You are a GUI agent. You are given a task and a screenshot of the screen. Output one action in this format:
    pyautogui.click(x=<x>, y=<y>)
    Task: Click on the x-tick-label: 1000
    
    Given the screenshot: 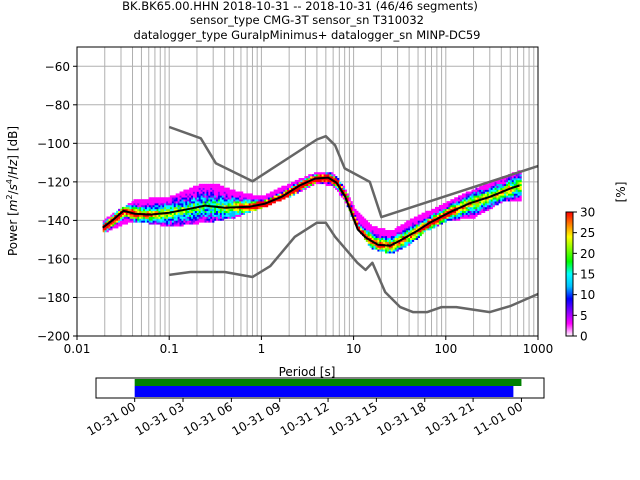 What is the action you would take?
    pyautogui.click(x=538, y=349)
    